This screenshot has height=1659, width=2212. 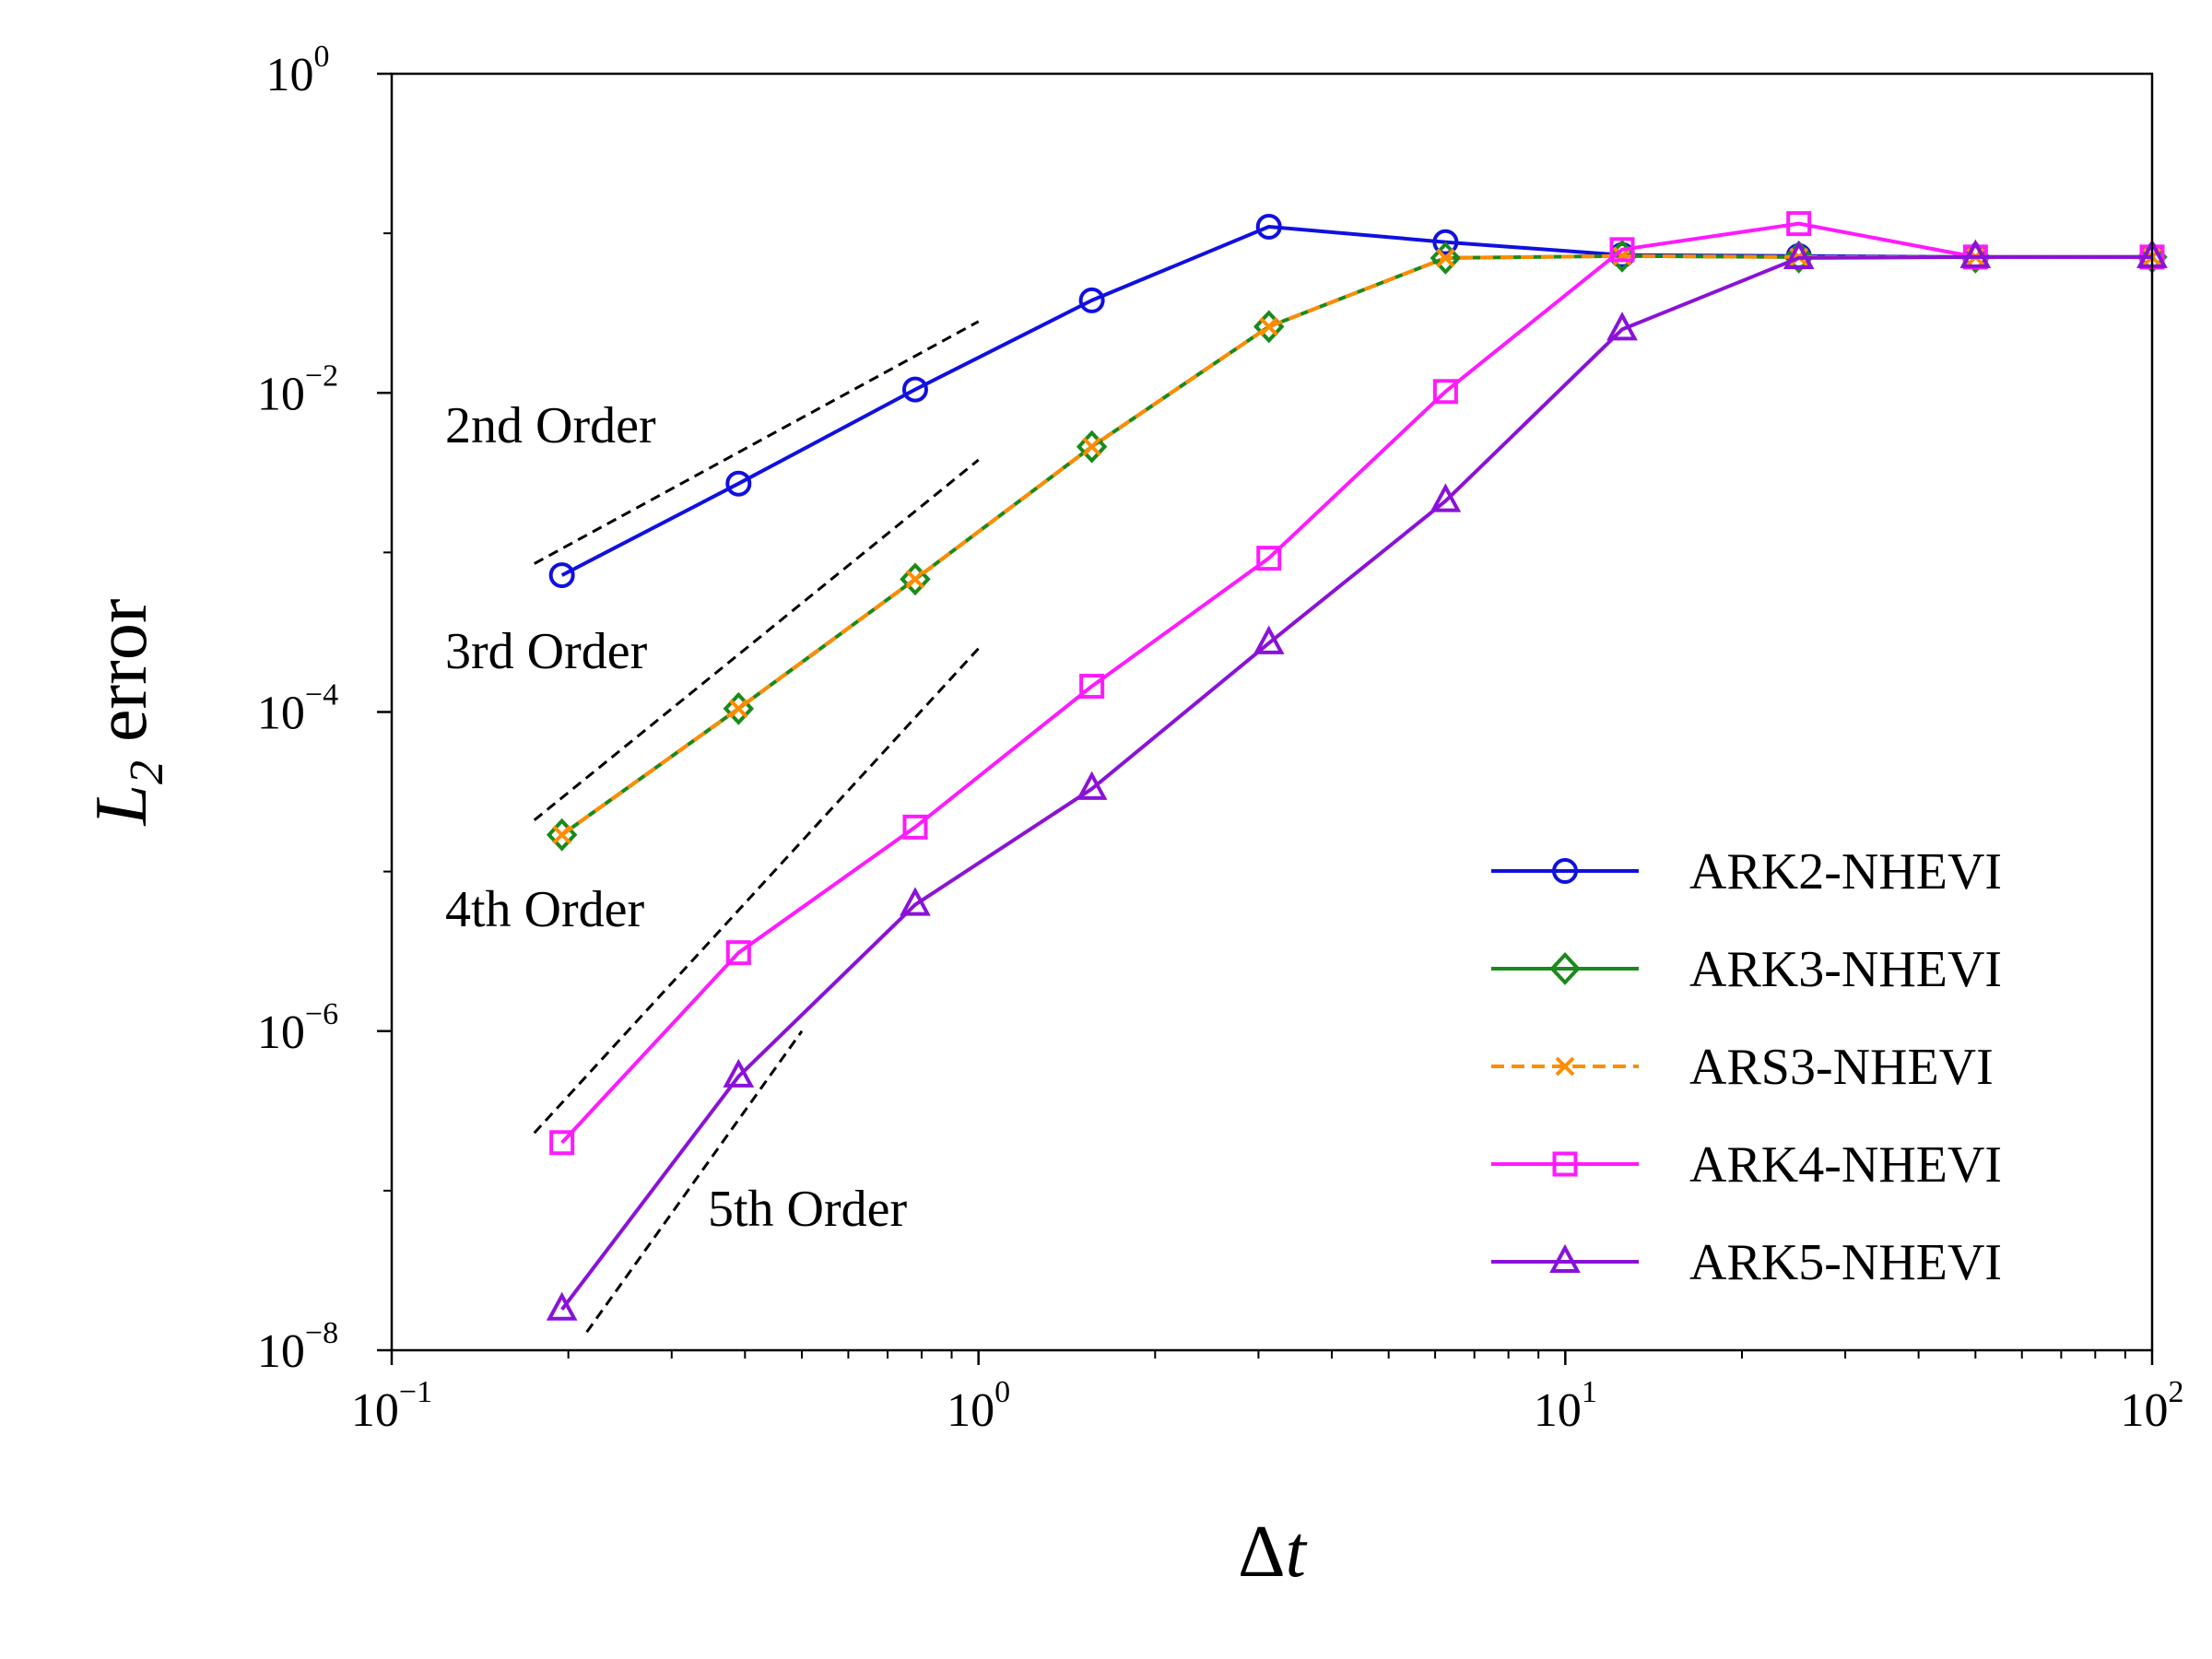 I want to click on legend-item-ark5-nhevi: ARK5-NHEVI, so click(x=1746, y=1262).